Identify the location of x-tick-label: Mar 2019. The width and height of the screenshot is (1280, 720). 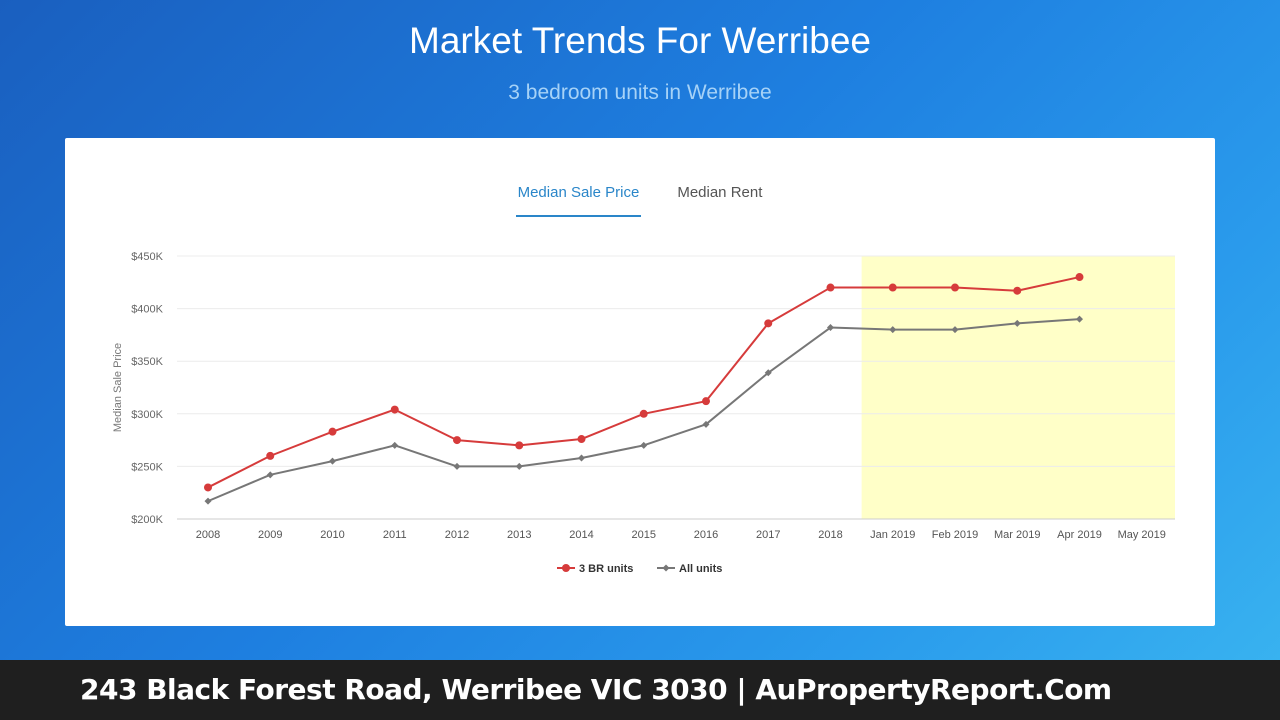
(1017, 535).